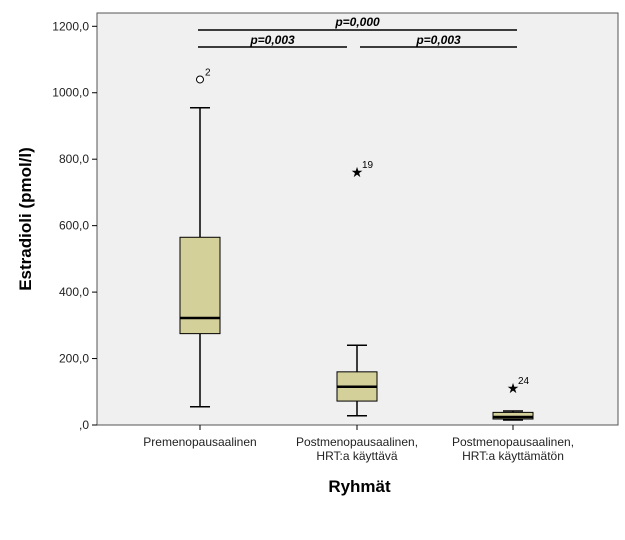 This screenshot has height=540, width=625. I want to click on x-tick-label: HRT:a käyttävä, so click(356, 456).